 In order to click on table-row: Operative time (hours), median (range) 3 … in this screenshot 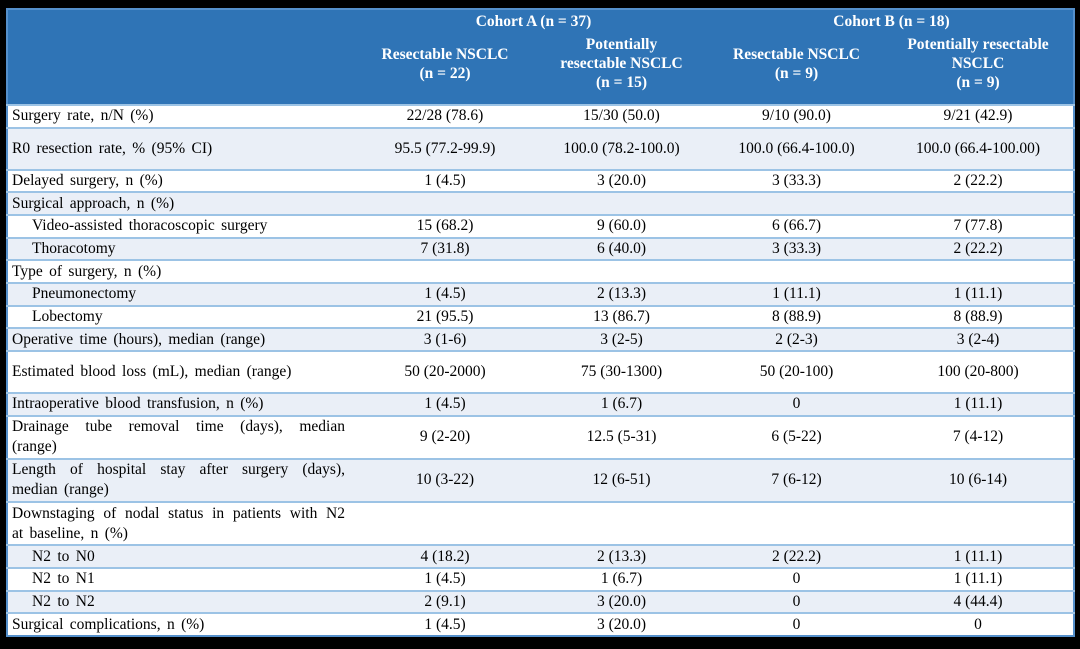, I will do `click(540, 339)`.